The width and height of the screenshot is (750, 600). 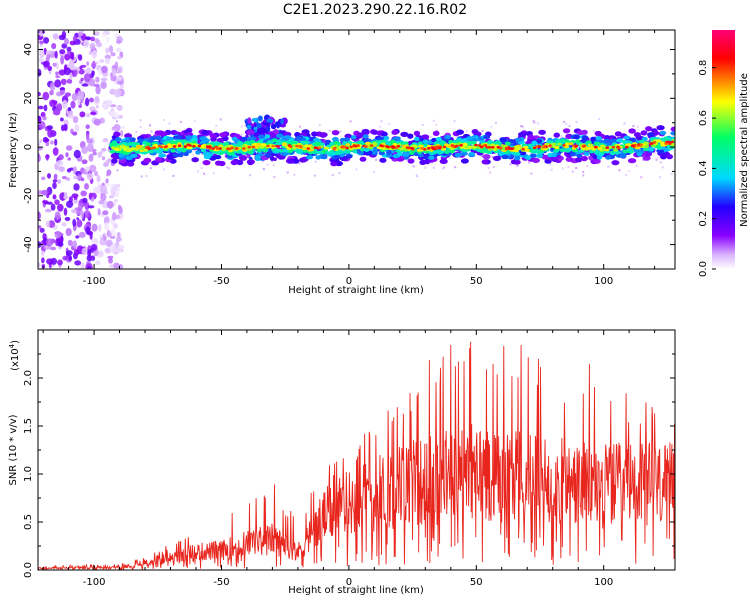 What do you see at coordinates (28, 196) in the screenshot?
I see `y-tick-label: -20` at bounding box center [28, 196].